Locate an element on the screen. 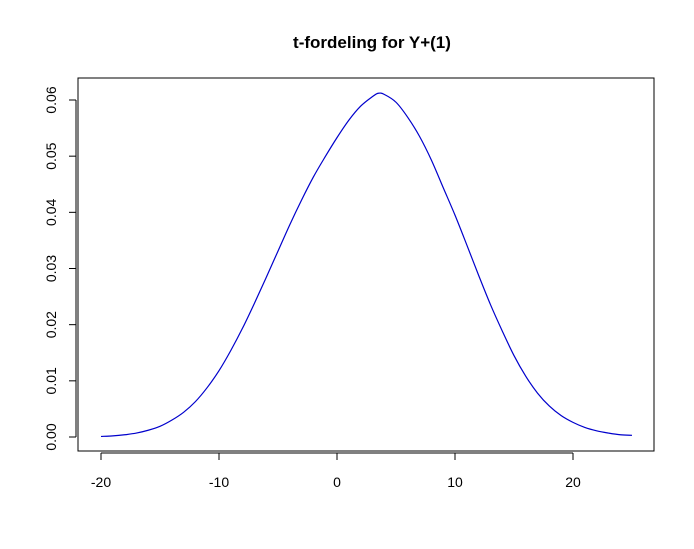 This screenshot has width=694, height=549. x-tick-label: -20 is located at coordinates (101, 482).